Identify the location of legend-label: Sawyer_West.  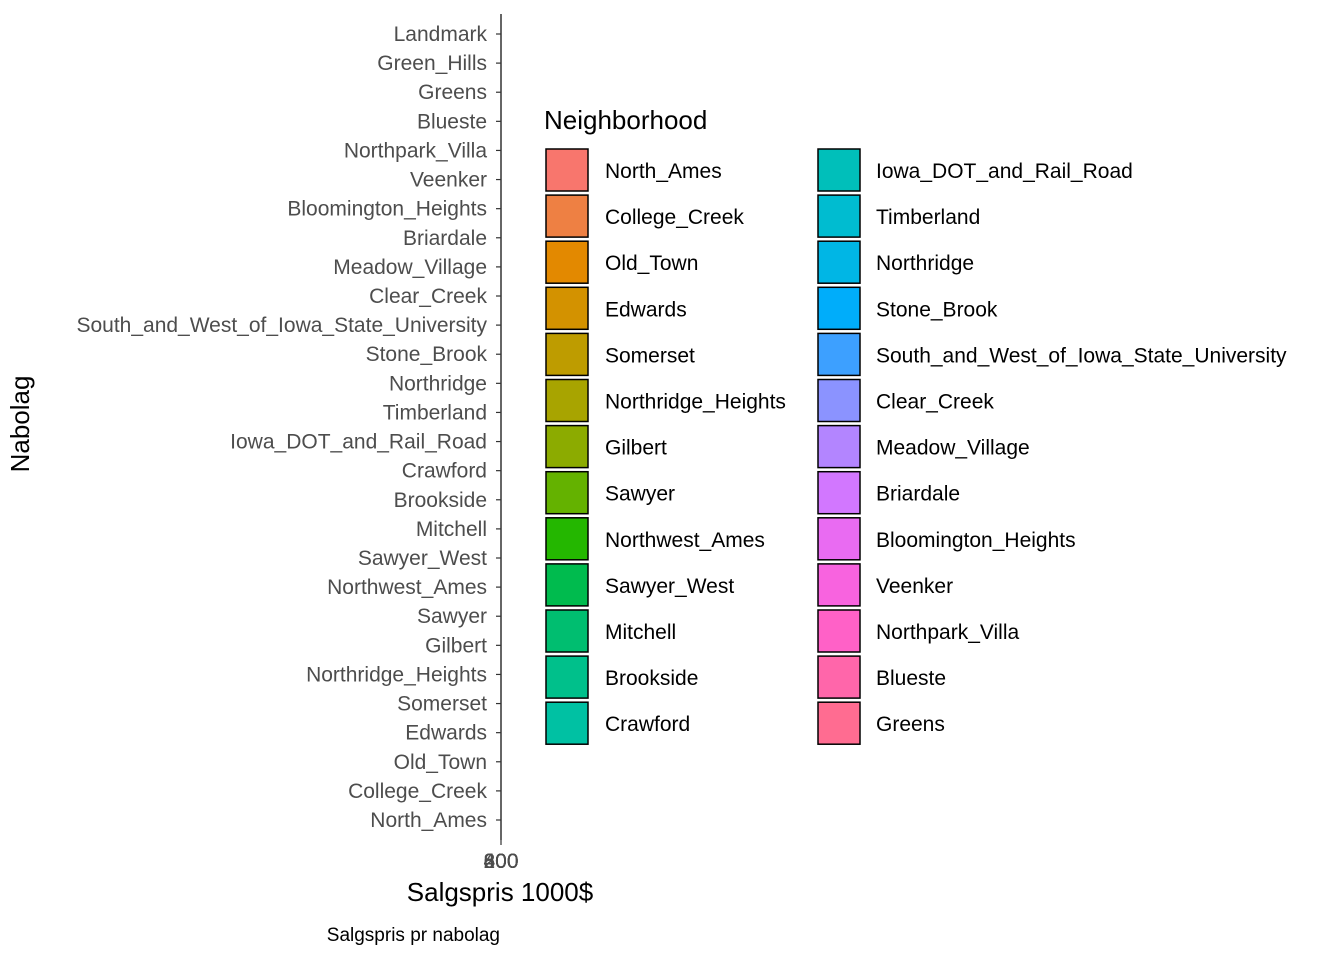
(669, 586).